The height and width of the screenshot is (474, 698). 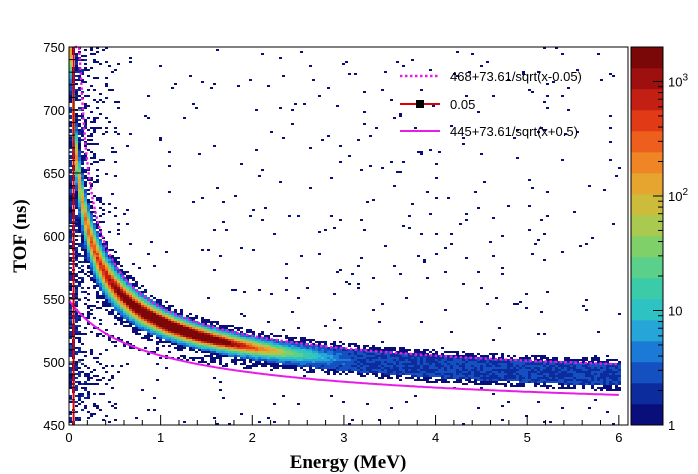 What do you see at coordinates (618, 437) in the screenshot?
I see `x-tick-label: 6` at bounding box center [618, 437].